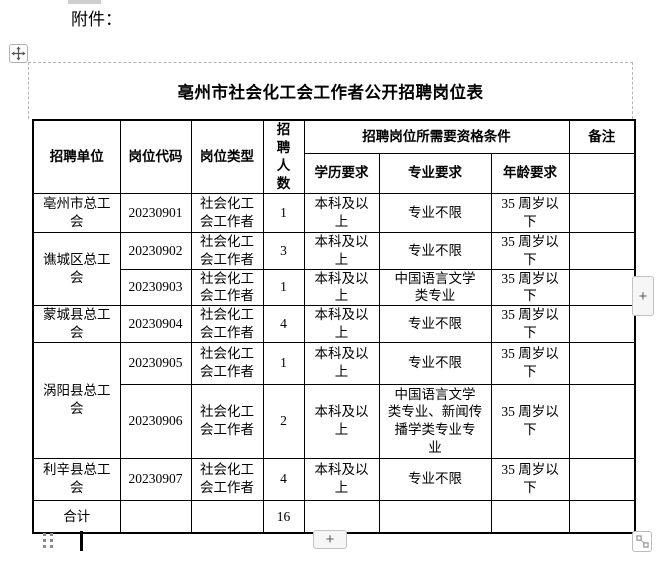 The height and width of the screenshot is (581, 661). What do you see at coordinates (155, 324) in the screenshot?
I see `cell-code: 20230904` at bounding box center [155, 324].